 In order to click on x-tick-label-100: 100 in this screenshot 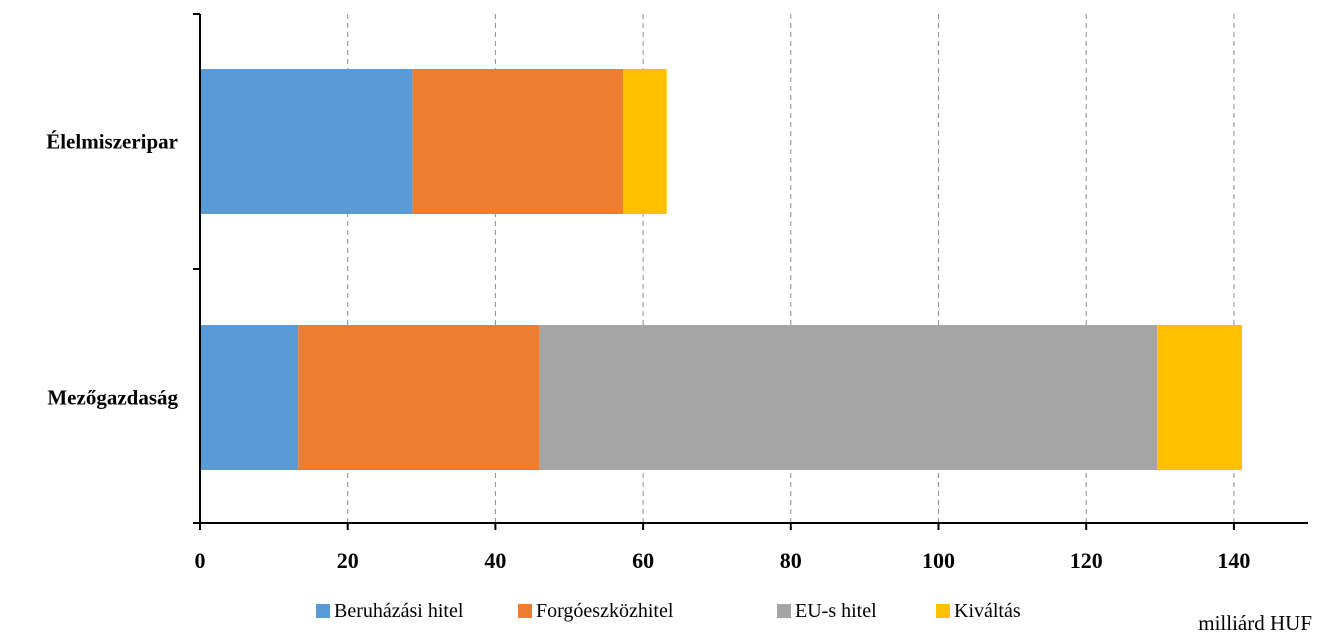, I will do `click(938, 560)`.